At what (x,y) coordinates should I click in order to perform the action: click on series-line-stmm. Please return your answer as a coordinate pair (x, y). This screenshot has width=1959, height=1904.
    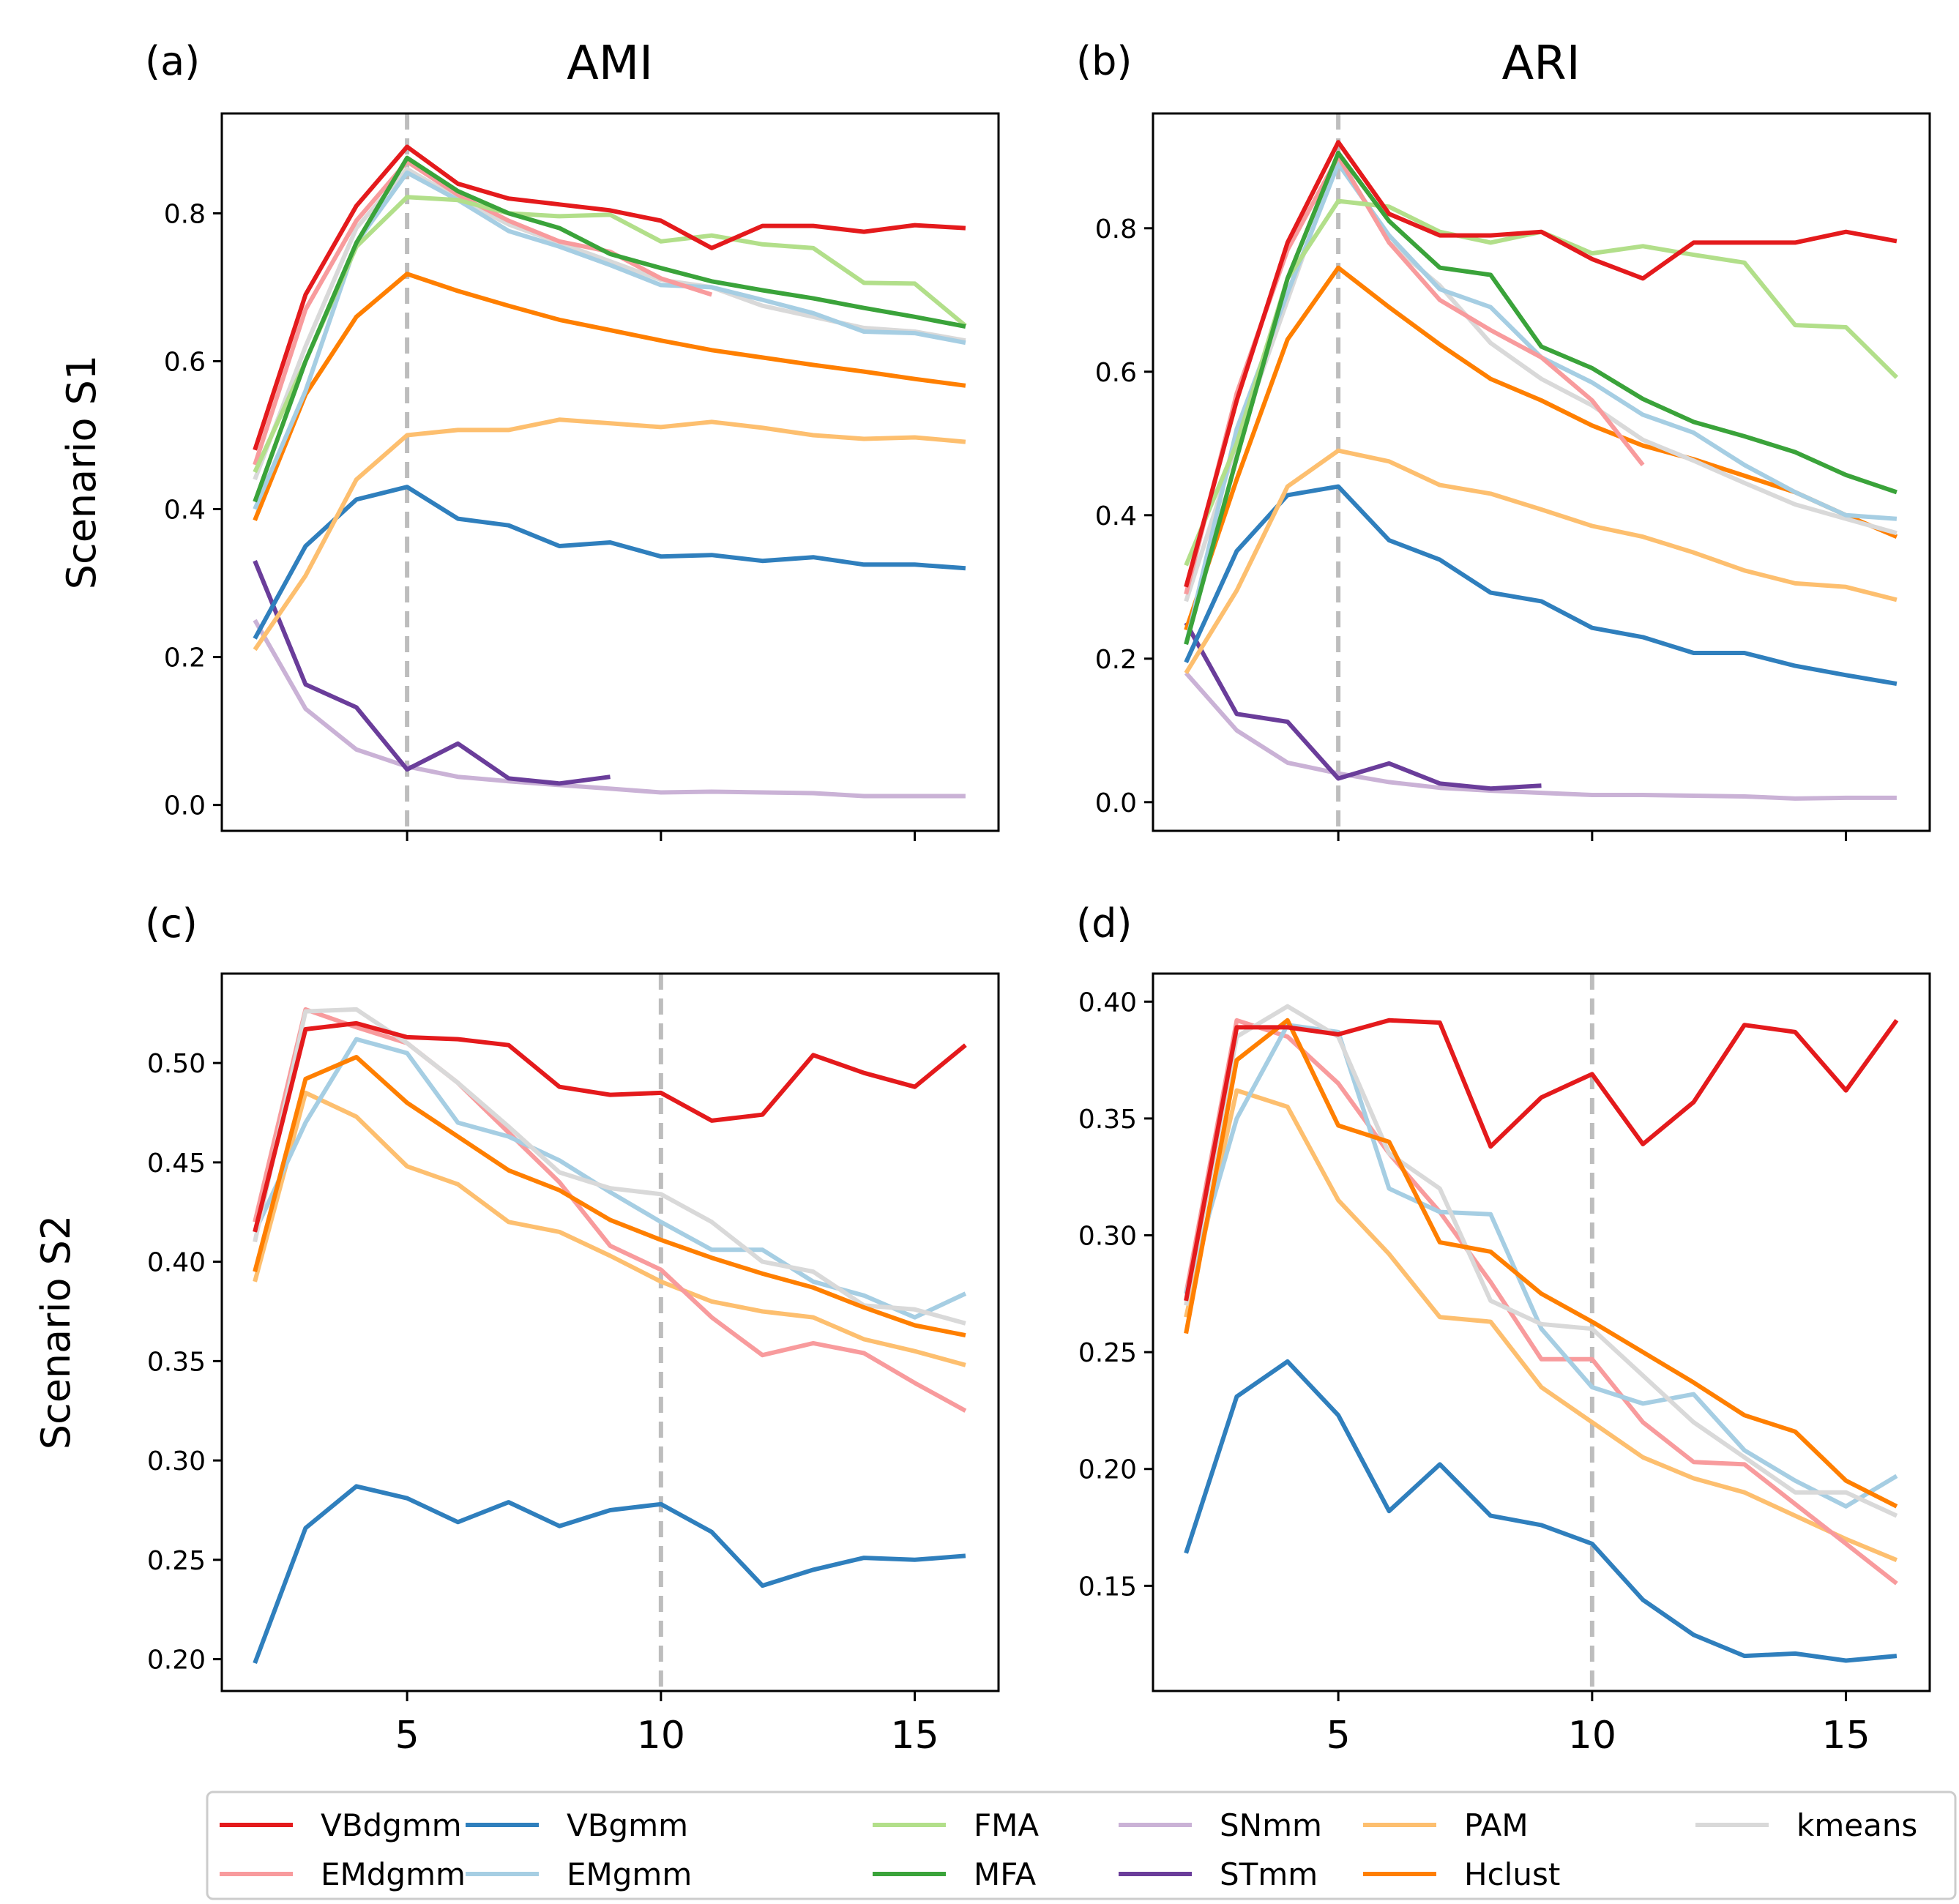
    Looking at the image, I should click on (432, 673).